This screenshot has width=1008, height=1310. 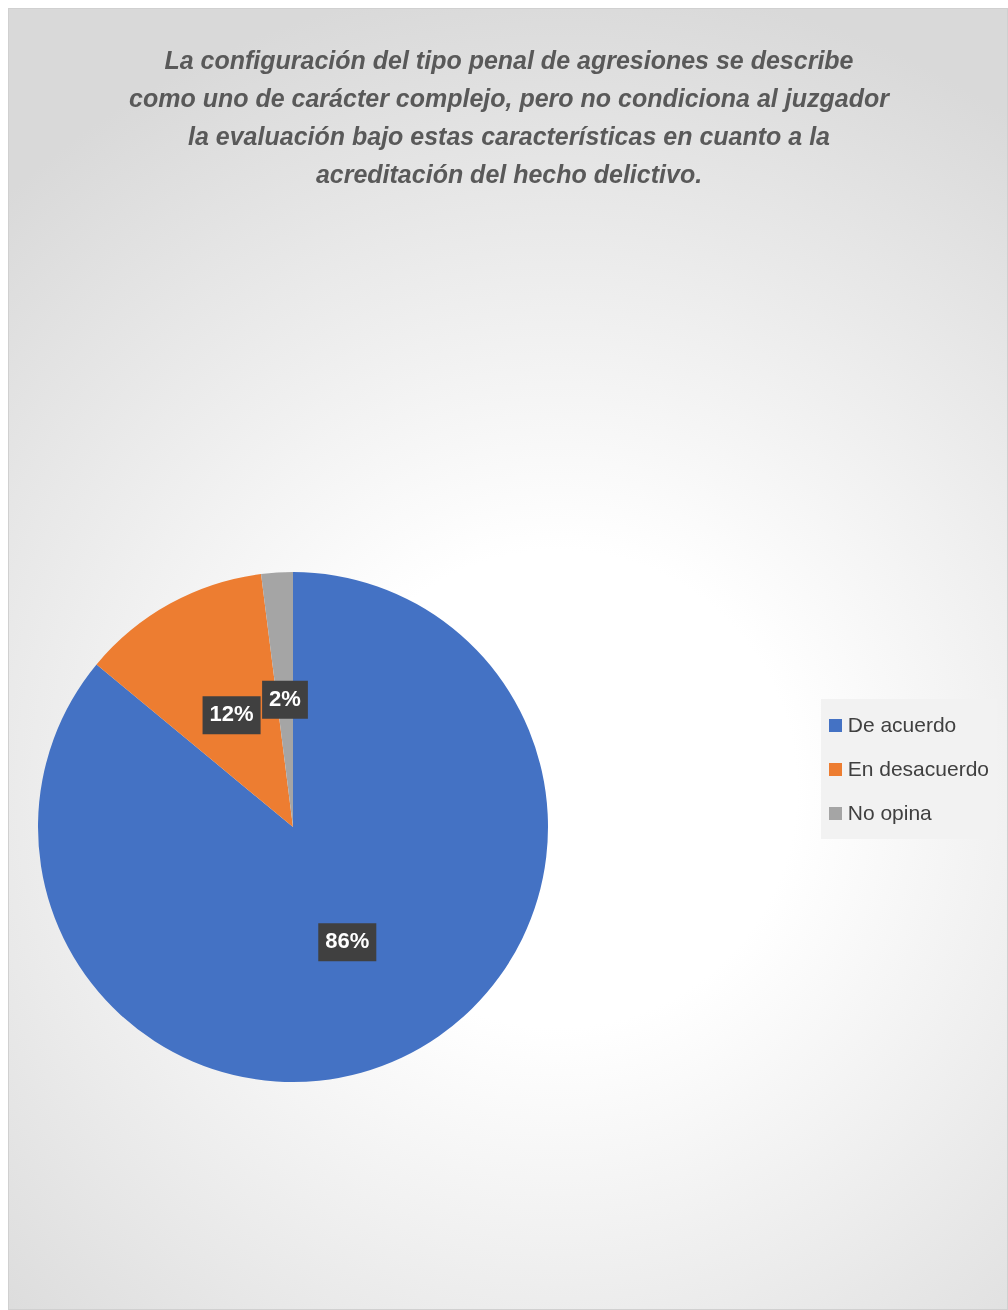 I want to click on data-label: 86%, so click(x=347, y=941).